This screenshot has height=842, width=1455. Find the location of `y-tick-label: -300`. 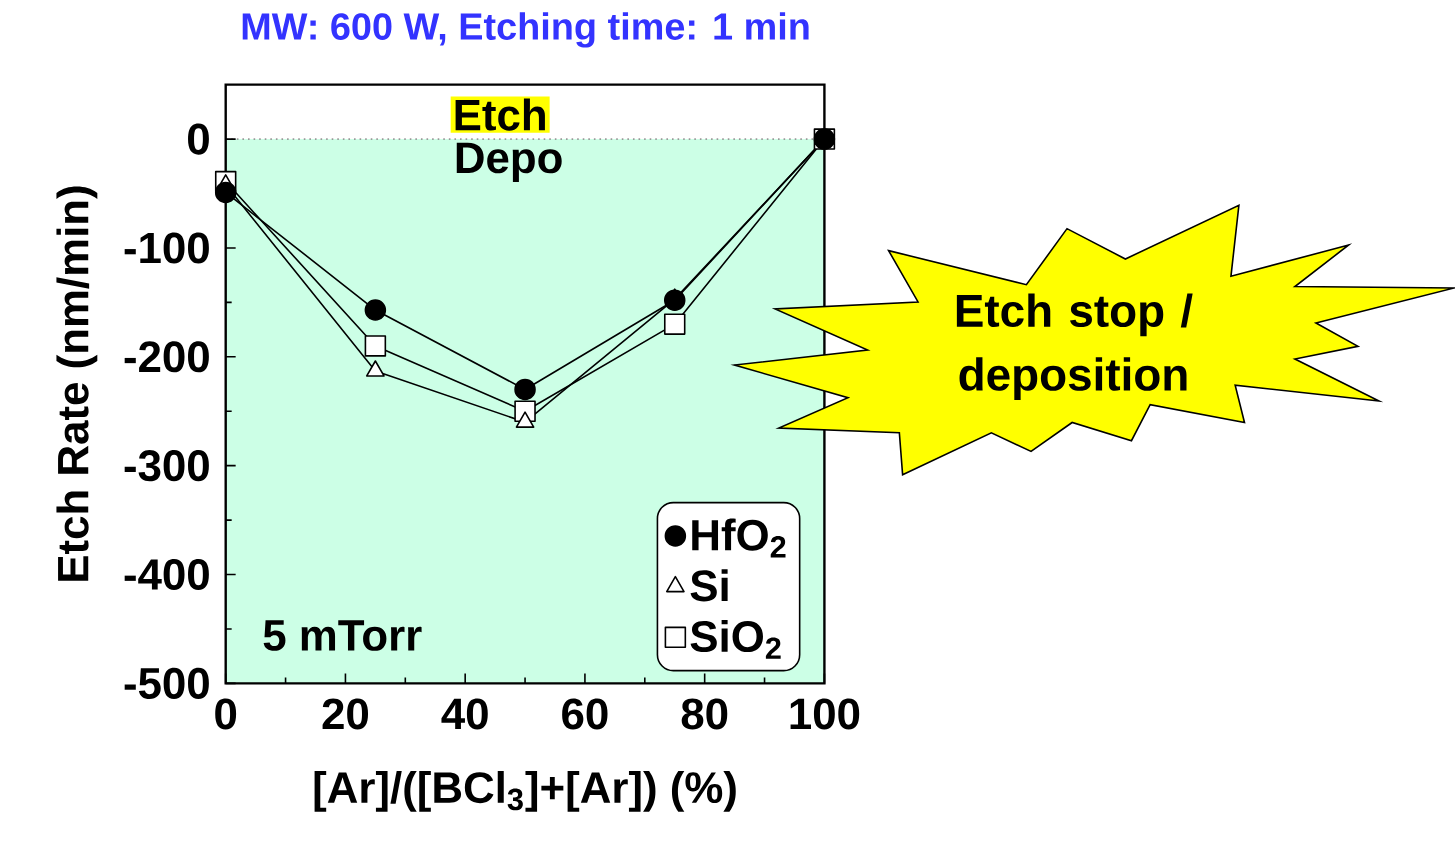

y-tick-label: -300 is located at coordinates (166, 466).